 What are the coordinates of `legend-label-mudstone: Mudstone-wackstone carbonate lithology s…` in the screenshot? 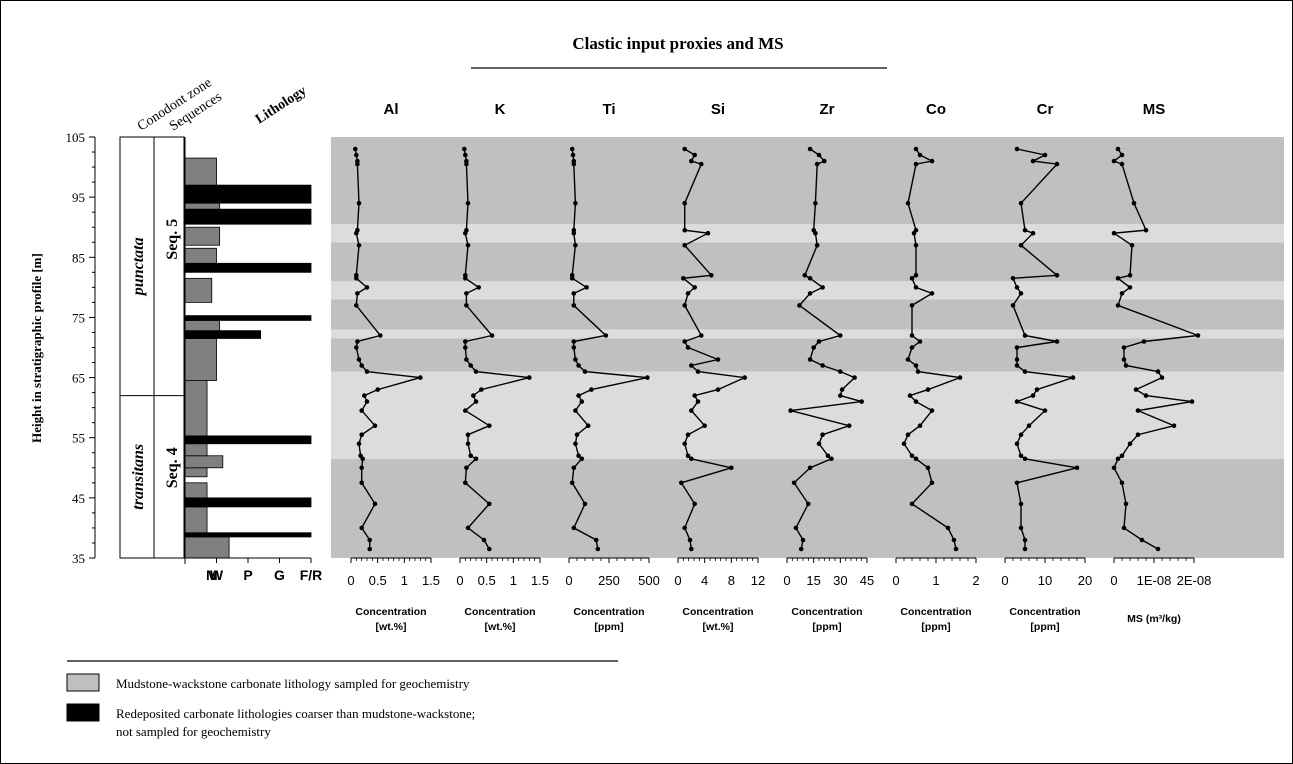 It's located at (293, 683).